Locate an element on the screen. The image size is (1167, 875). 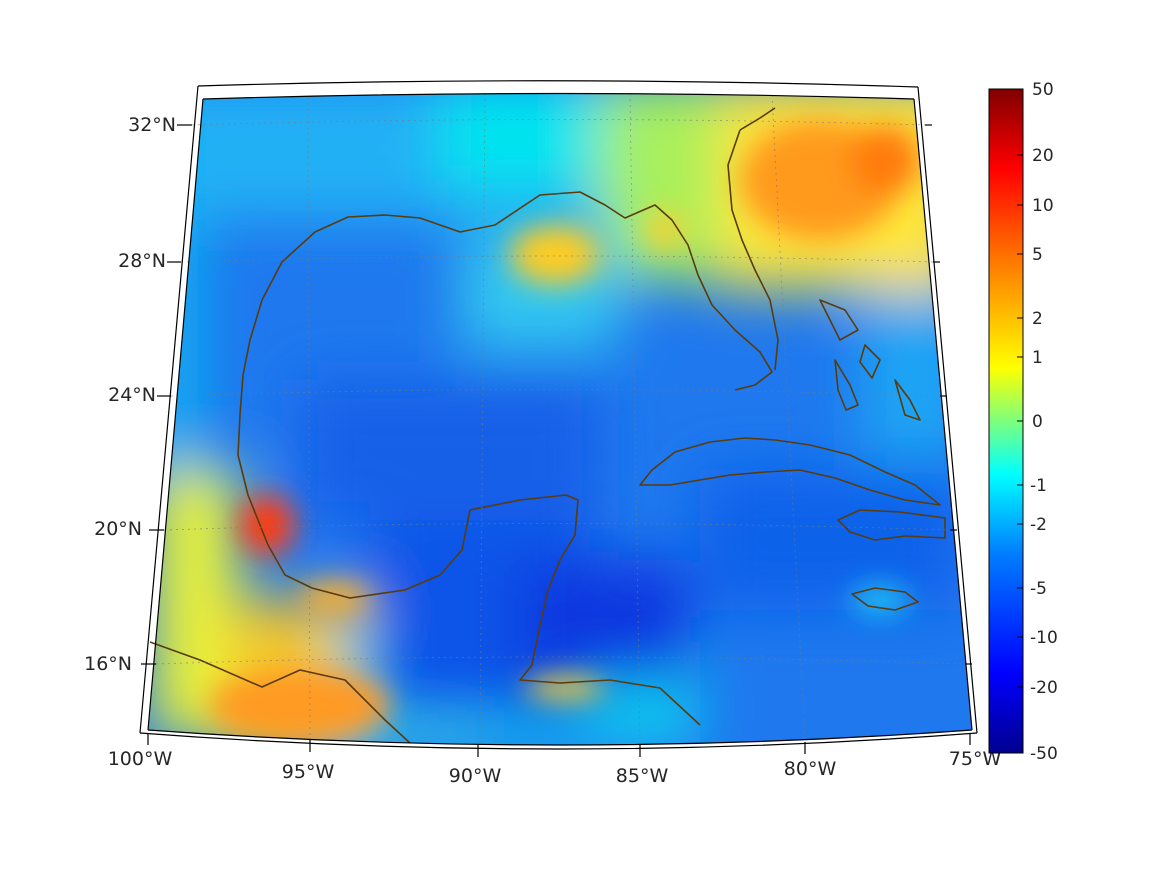
jamaica-coast is located at coordinates (885, 599).